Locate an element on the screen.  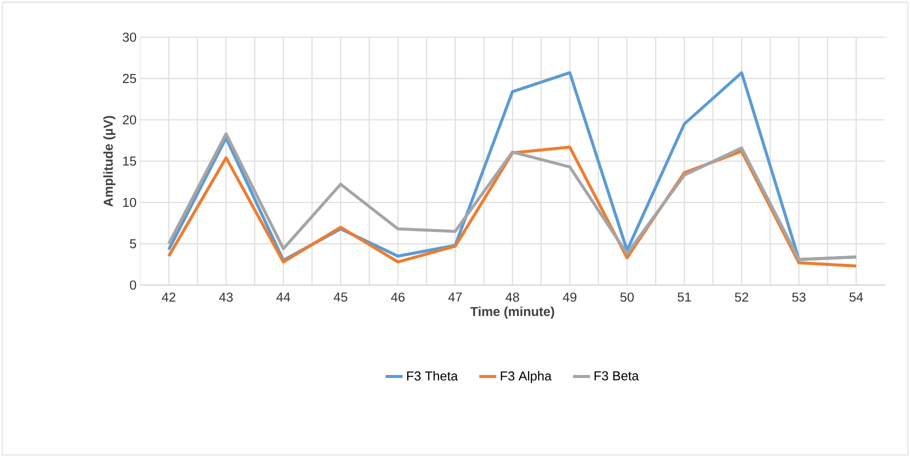
x-tick-label: 53 is located at coordinates (799, 297).